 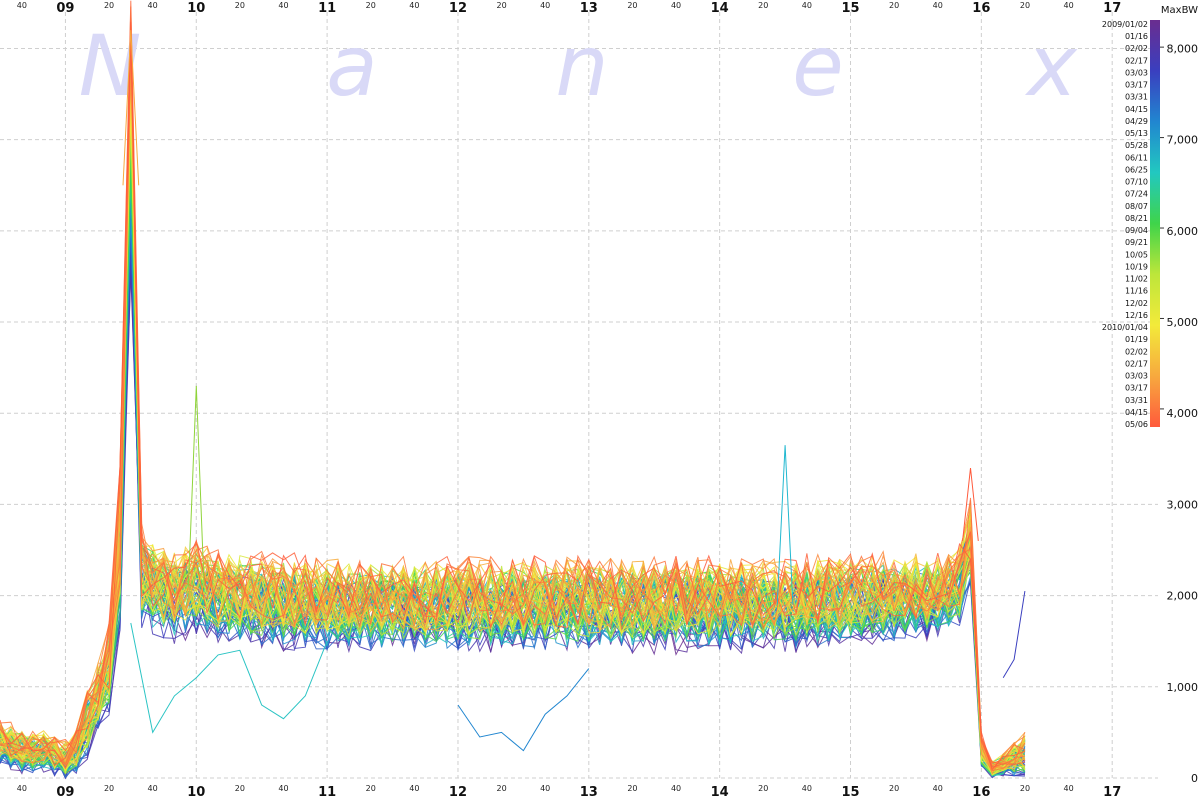 What do you see at coordinates (1183, 48) in the screenshot?
I see `y-tick-label: 8,000` at bounding box center [1183, 48].